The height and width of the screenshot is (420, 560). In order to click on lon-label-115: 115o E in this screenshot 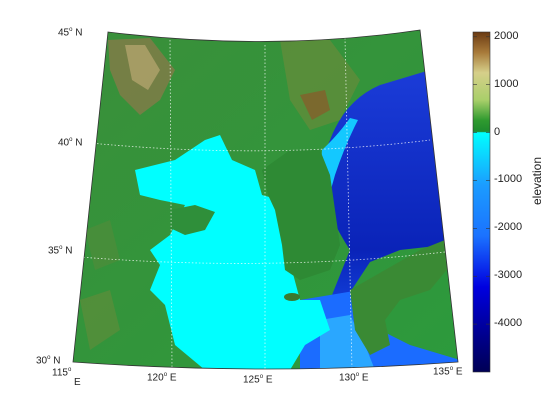, I will do `click(66, 378)`.